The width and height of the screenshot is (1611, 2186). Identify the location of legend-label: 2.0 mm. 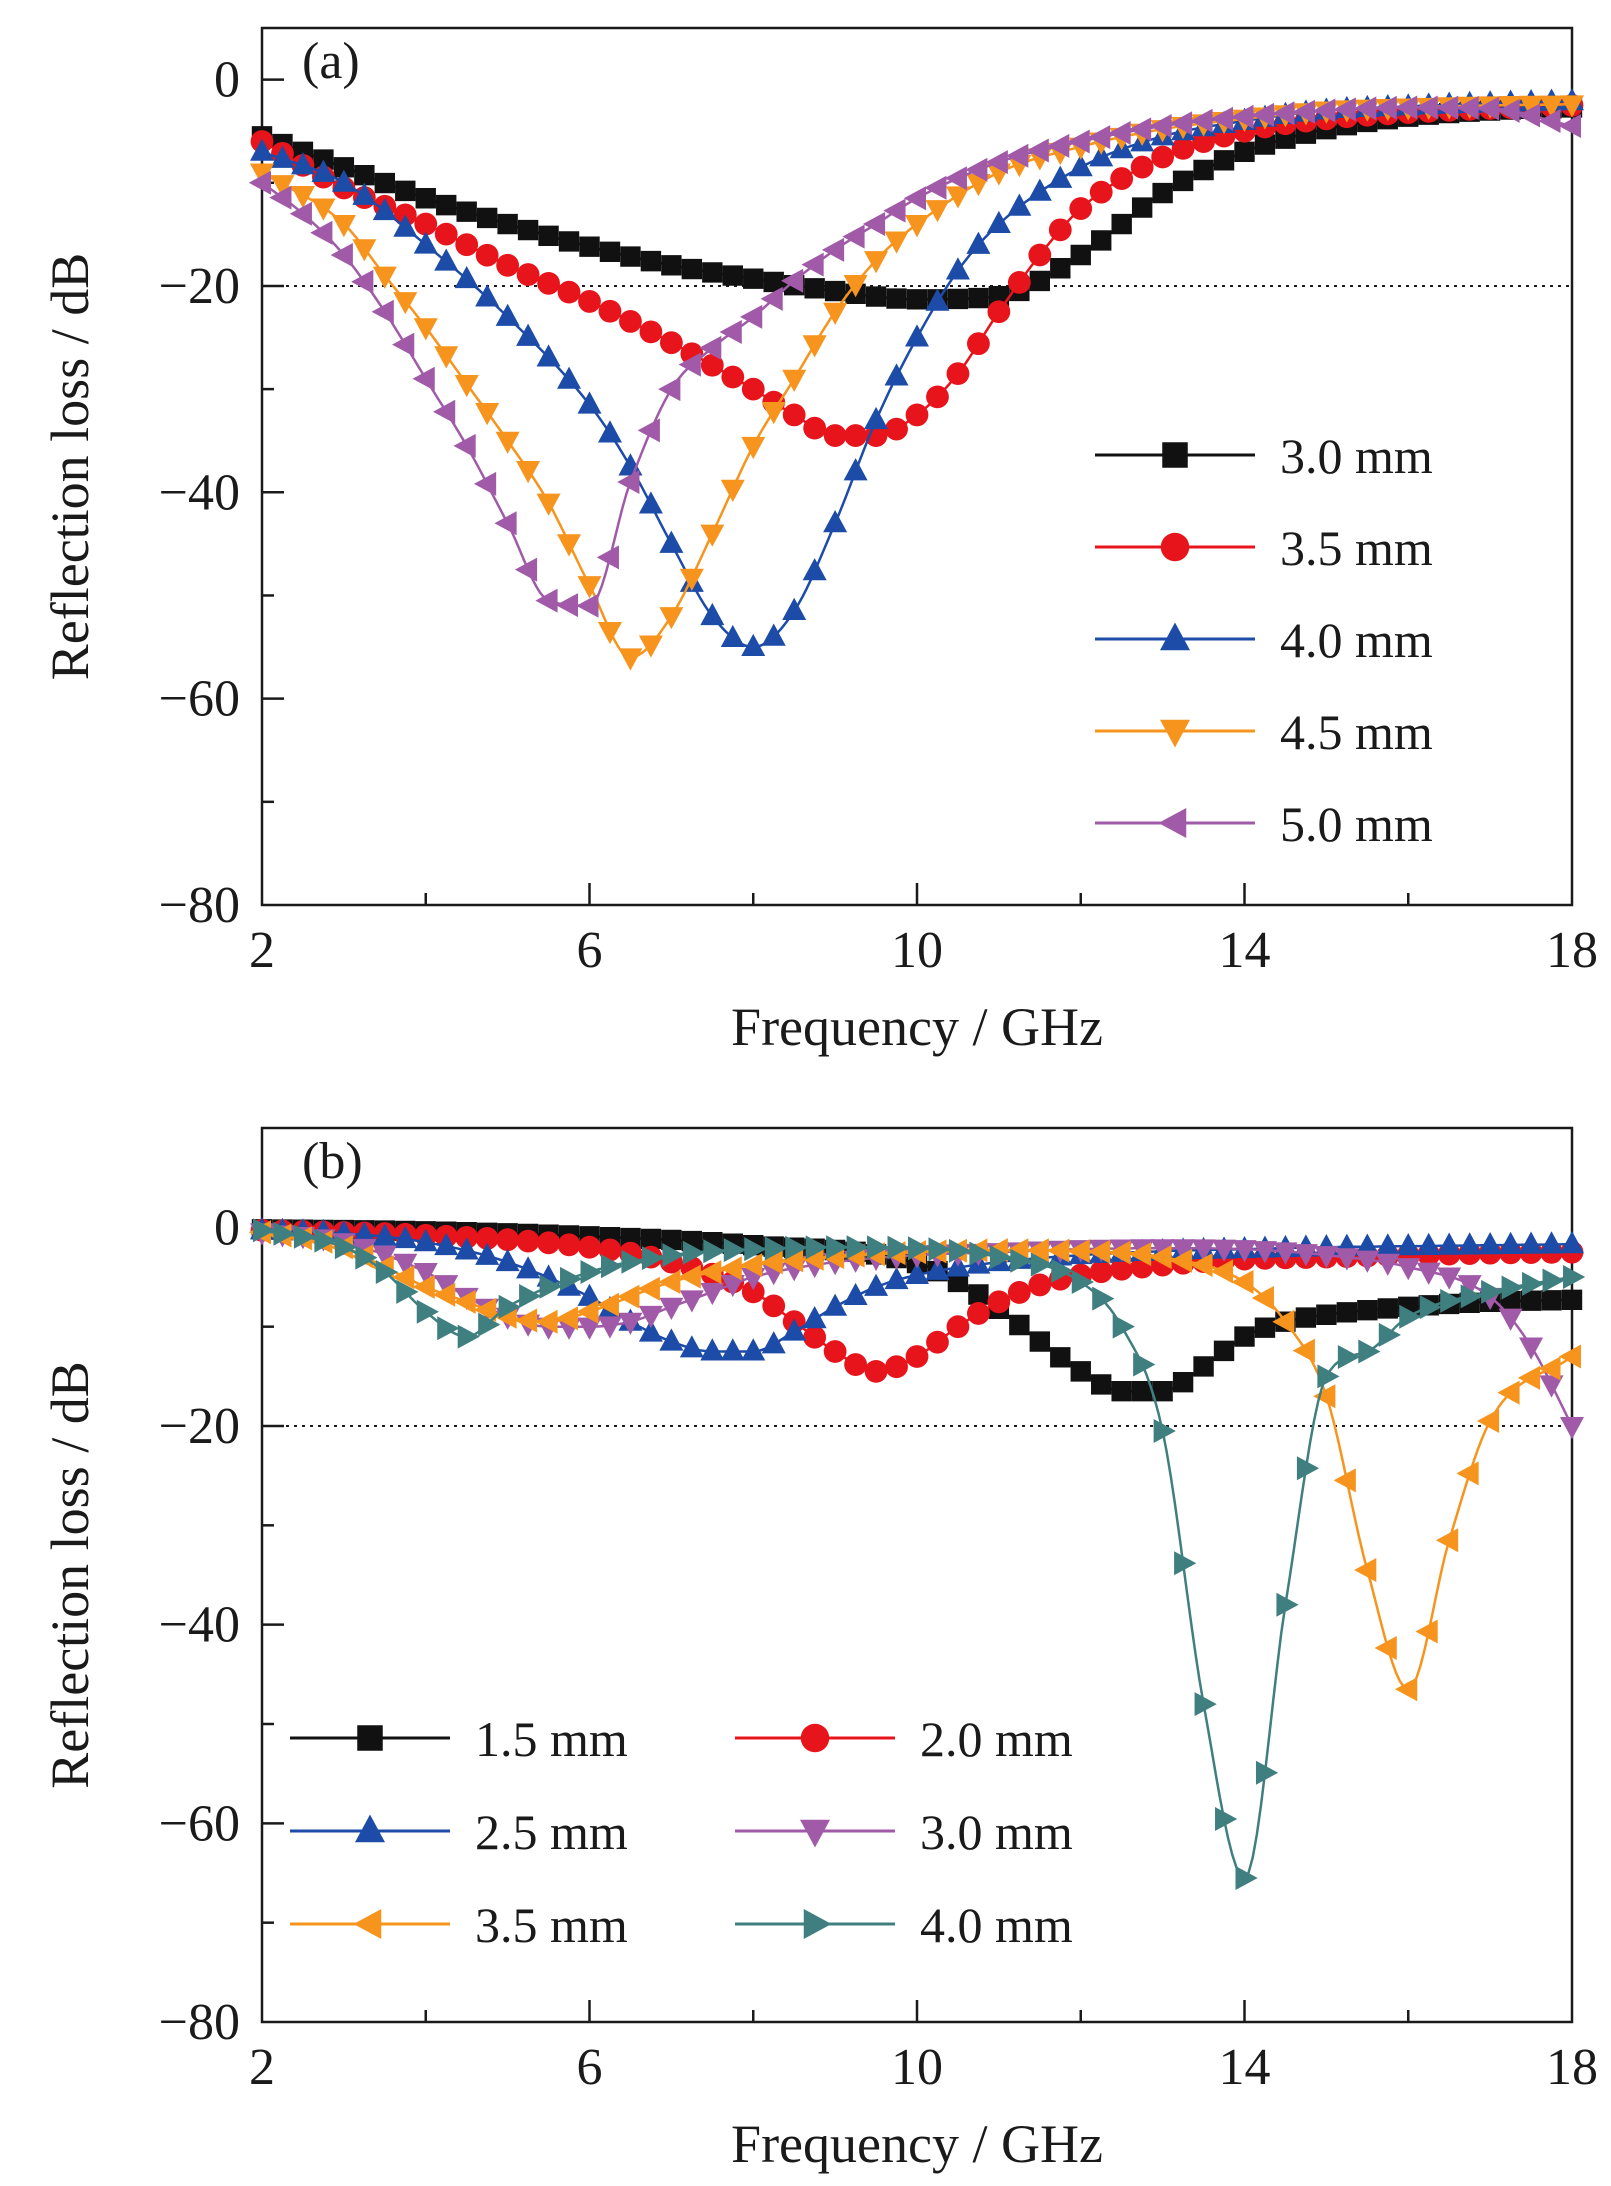
(996, 1739).